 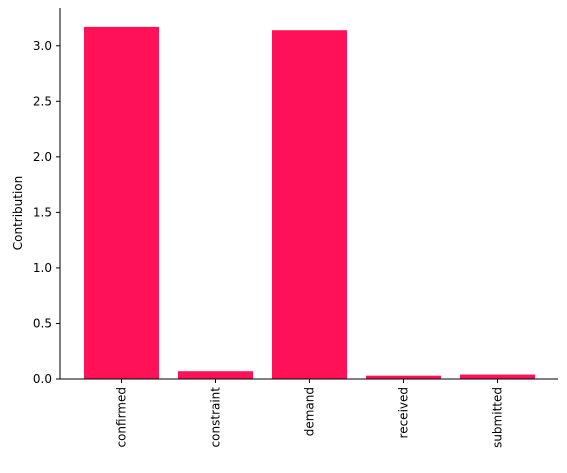 What do you see at coordinates (42, 157) in the screenshot?
I see `y-tick-label: 2.0` at bounding box center [42, 157].